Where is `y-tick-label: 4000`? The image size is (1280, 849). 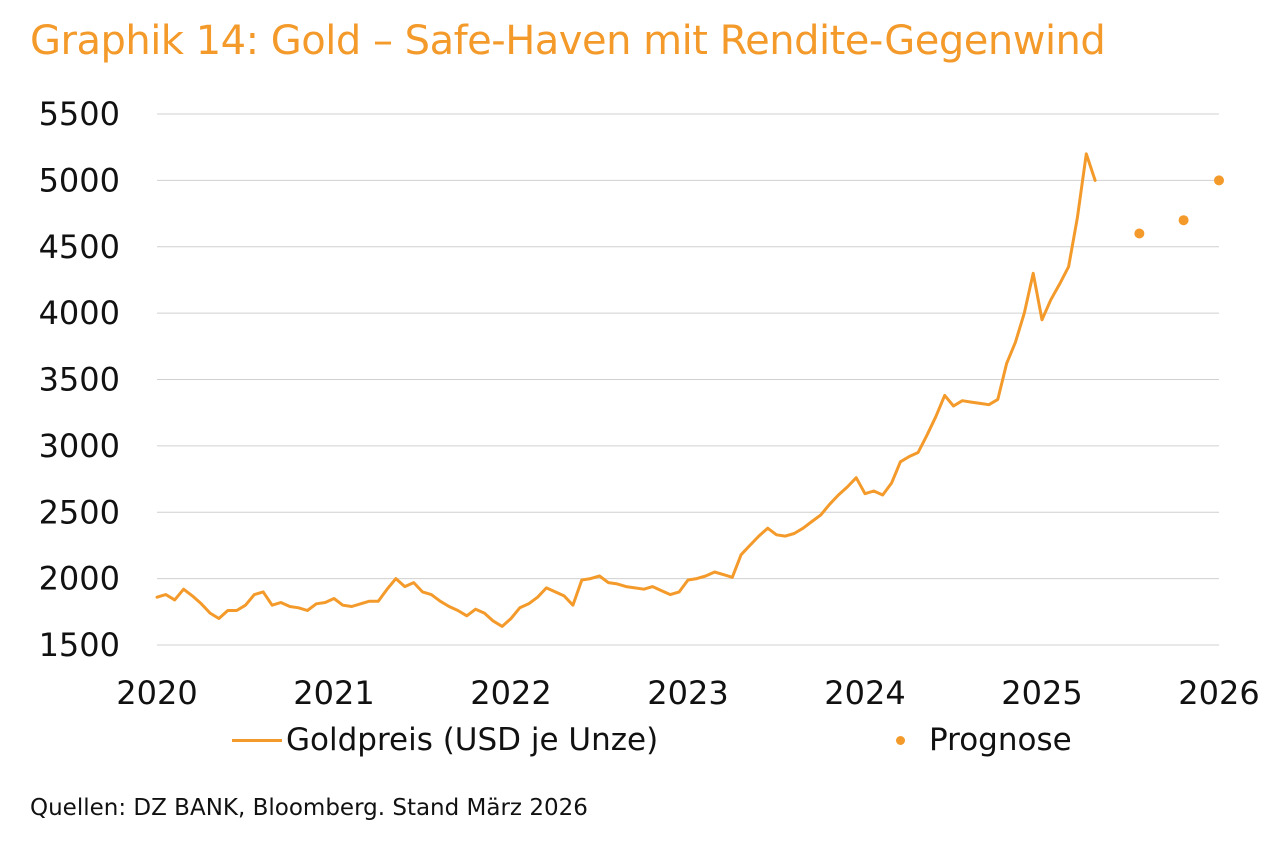 y-tick-label: 4000 is located at coordinates (79, 313).